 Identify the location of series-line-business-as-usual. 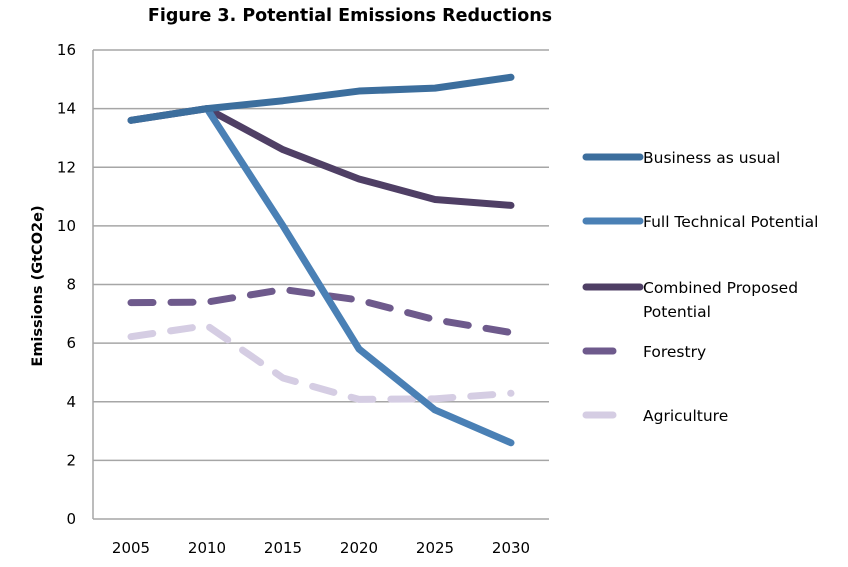
(321, 98).